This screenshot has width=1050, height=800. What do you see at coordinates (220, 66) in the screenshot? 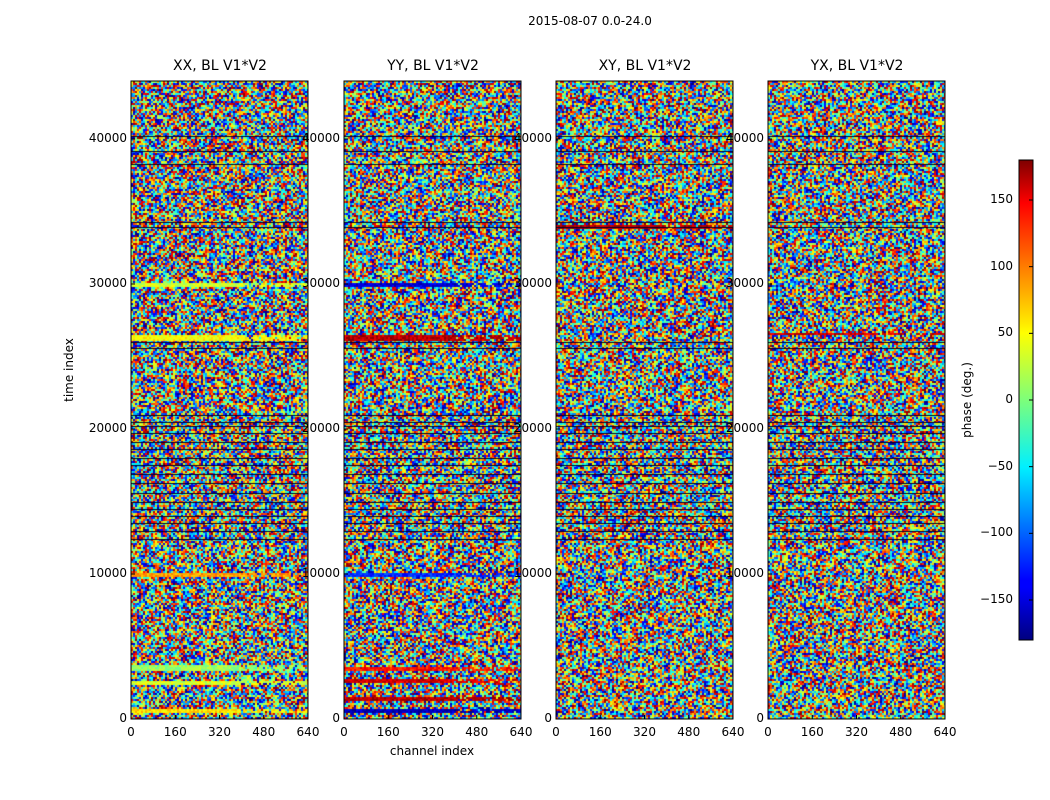
I see `panel-title-xx: XX, BL V1*V2` at bounding box center [220, 66].